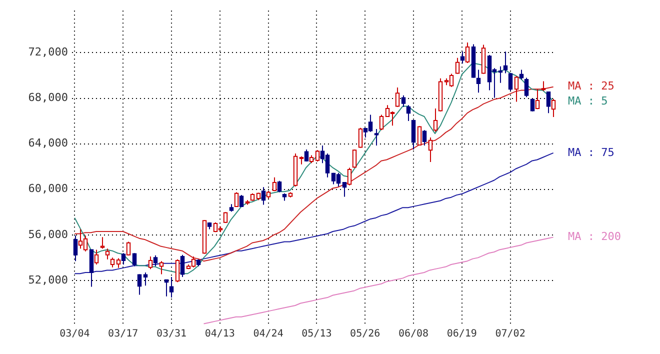  What do you see at coordinates (171, 334) in the screenshot?
I see `x-tick-label: 03/31` at bounding box center [171, 334].